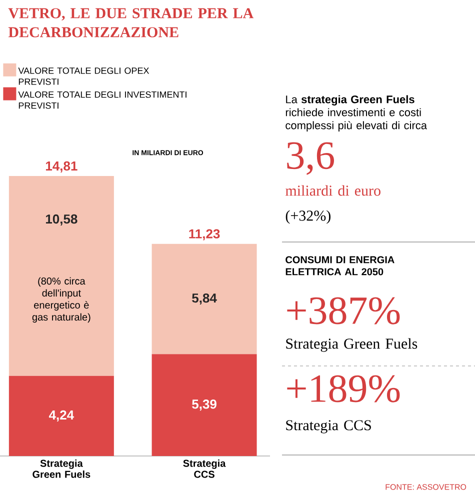  I want to click on text: 3,6, so click(310, 158).